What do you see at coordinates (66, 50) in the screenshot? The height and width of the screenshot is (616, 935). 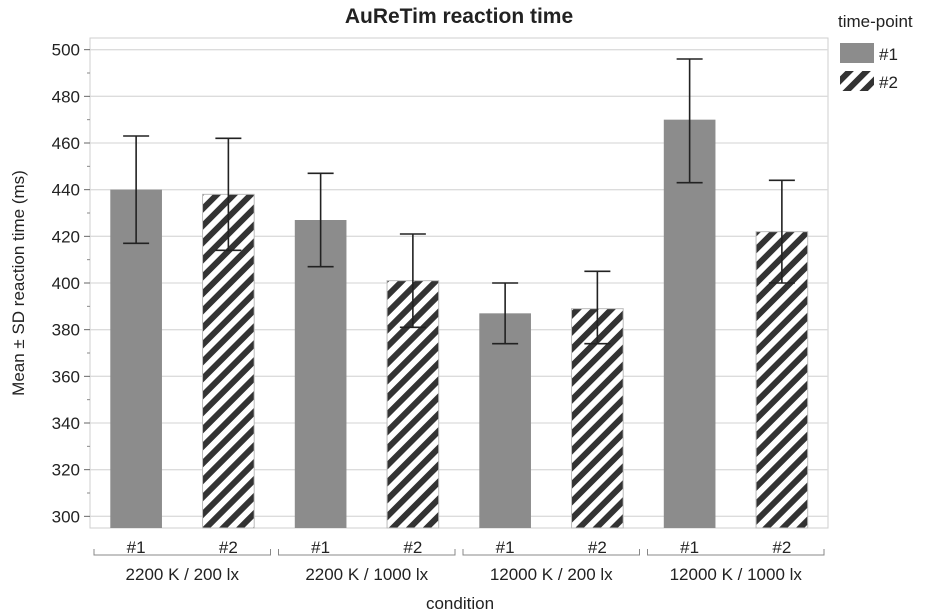 I see `y-tick-label: 500` at bounding box center [66, 50].